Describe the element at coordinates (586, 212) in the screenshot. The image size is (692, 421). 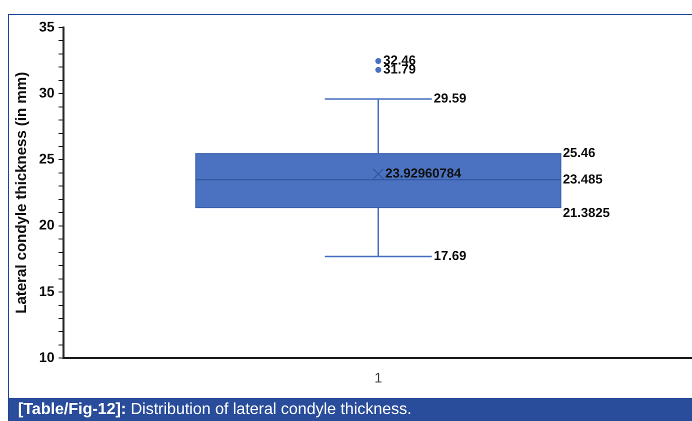
I see `annotation: 21.3825` at that location.